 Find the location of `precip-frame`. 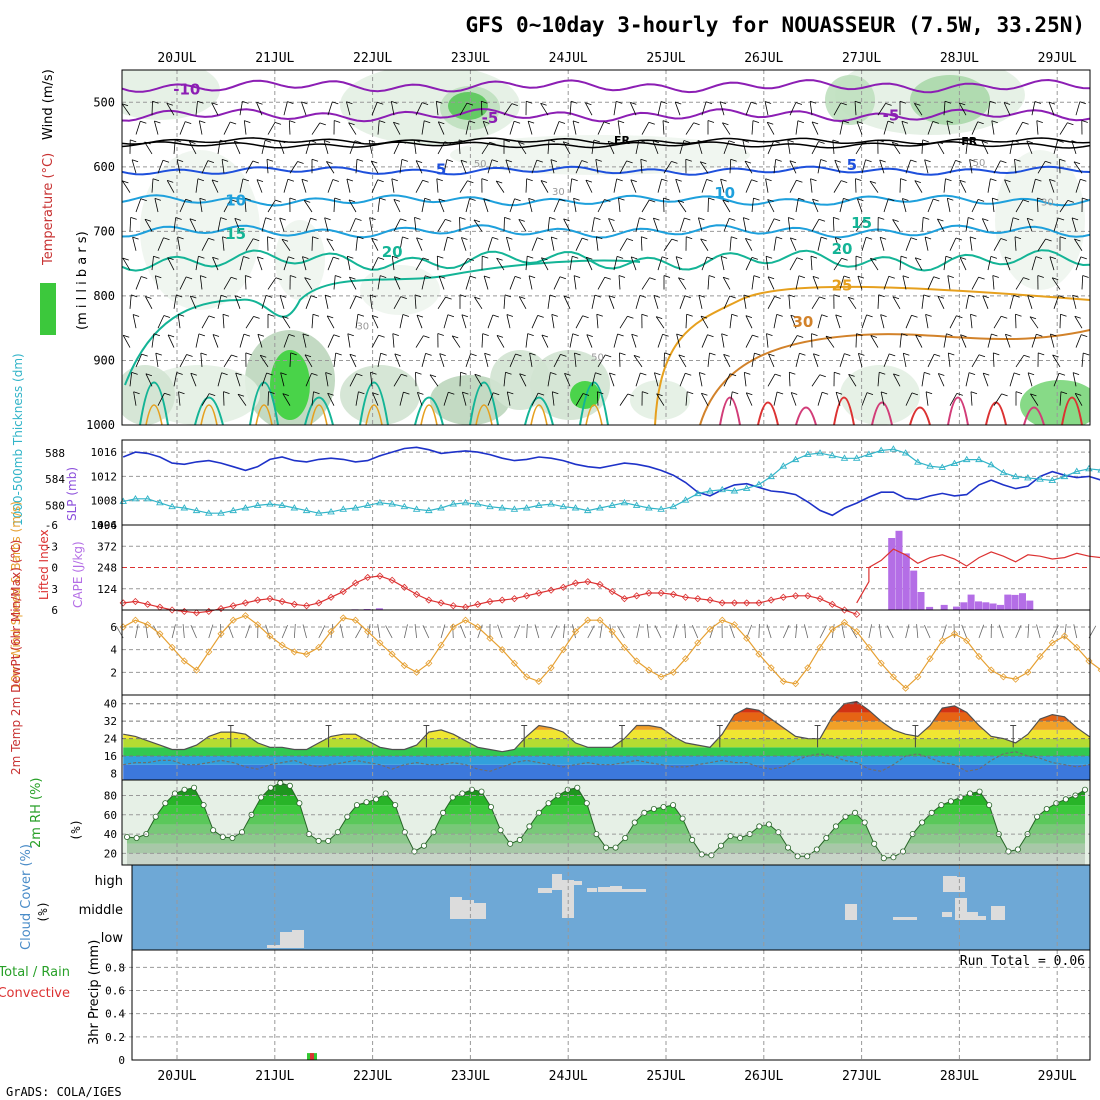

precip-frame is located at coordinates (611, 1005).